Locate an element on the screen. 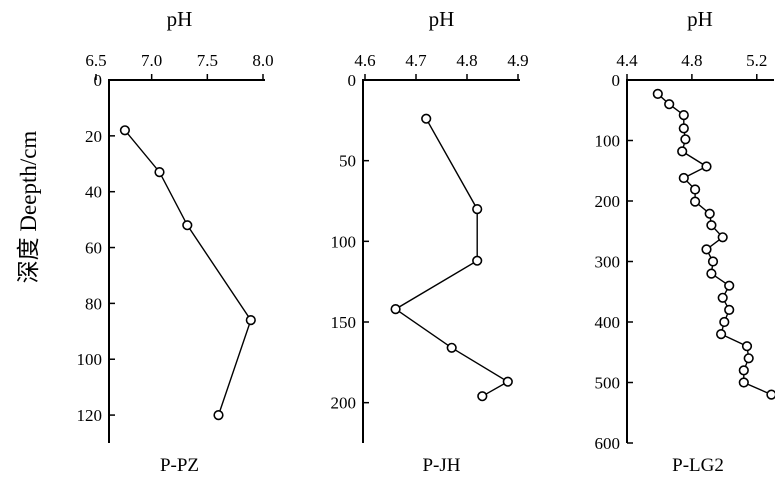  x-tick-label: 8.0 is located at coordinates (262, 60).